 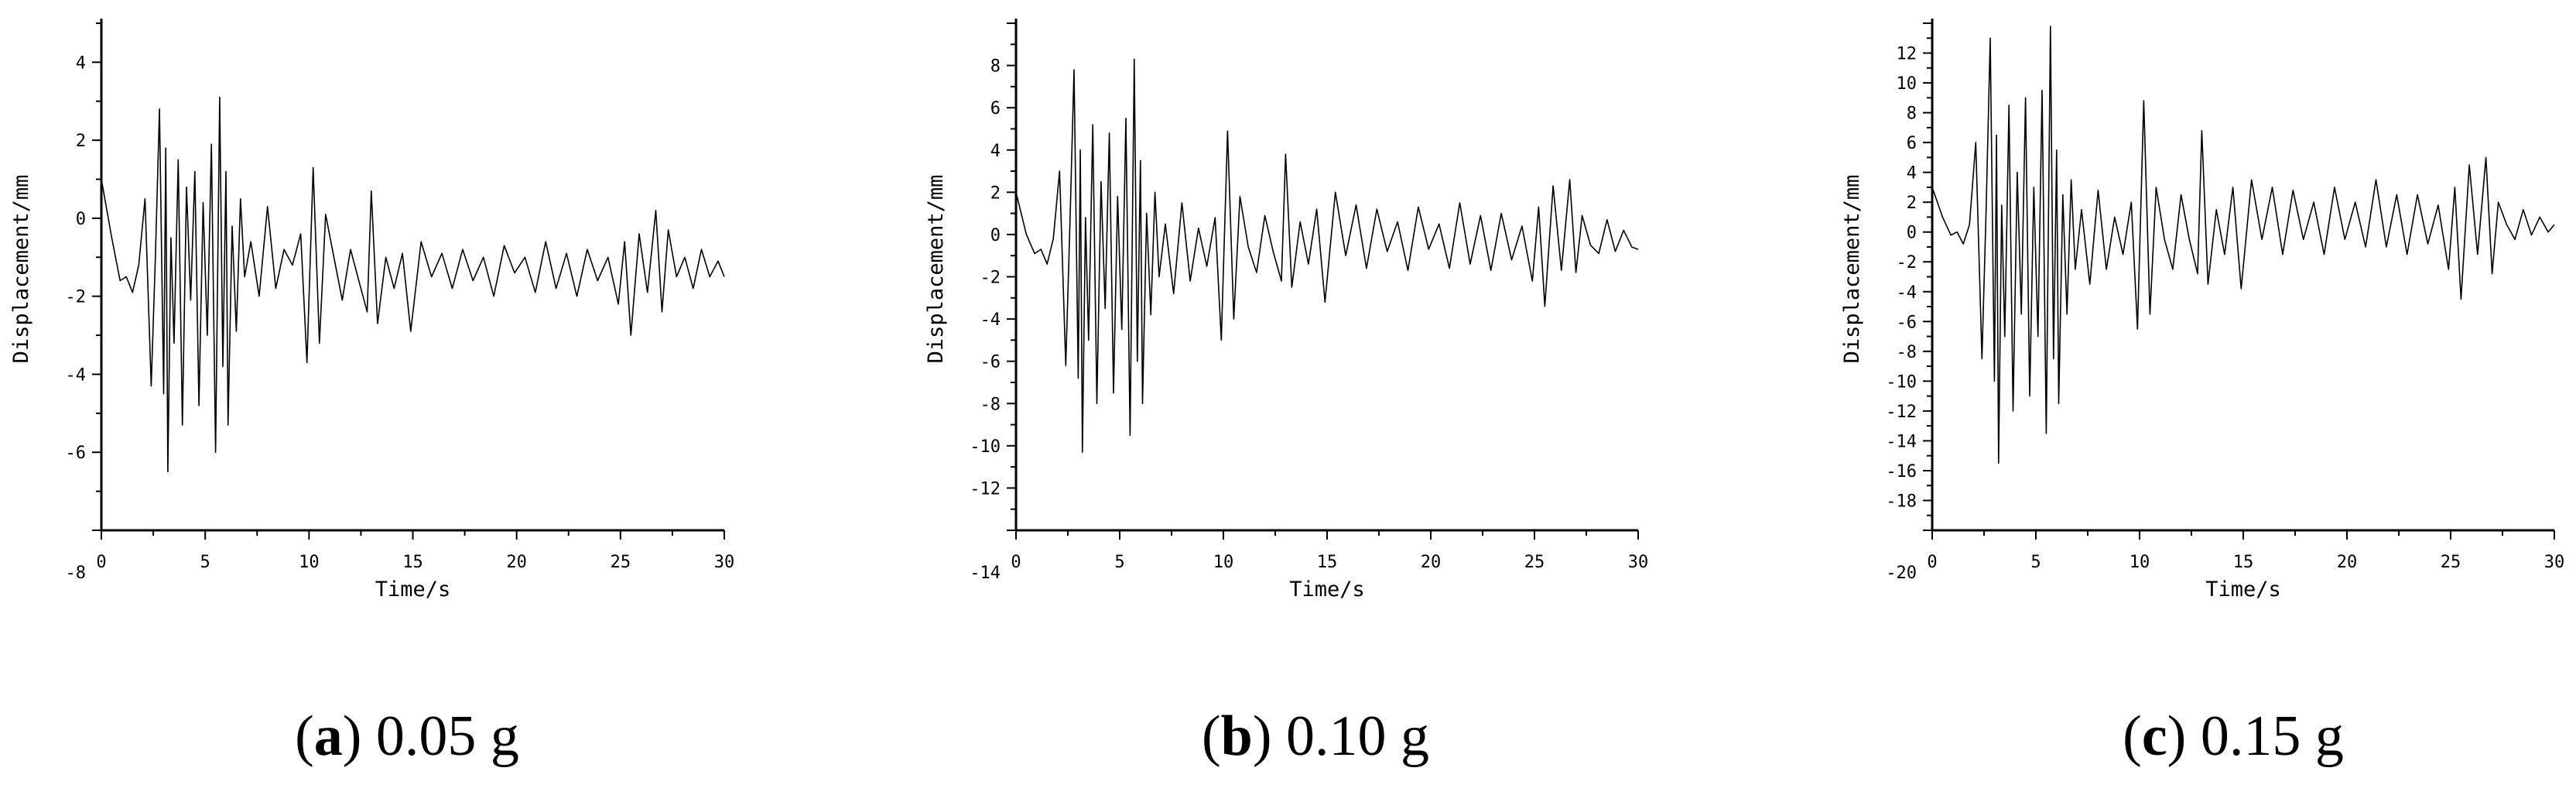 What do you see at coordinates (1237, 736) in the screenshot?
I see `caption-letter: b` at bounding box center [1237, 736].